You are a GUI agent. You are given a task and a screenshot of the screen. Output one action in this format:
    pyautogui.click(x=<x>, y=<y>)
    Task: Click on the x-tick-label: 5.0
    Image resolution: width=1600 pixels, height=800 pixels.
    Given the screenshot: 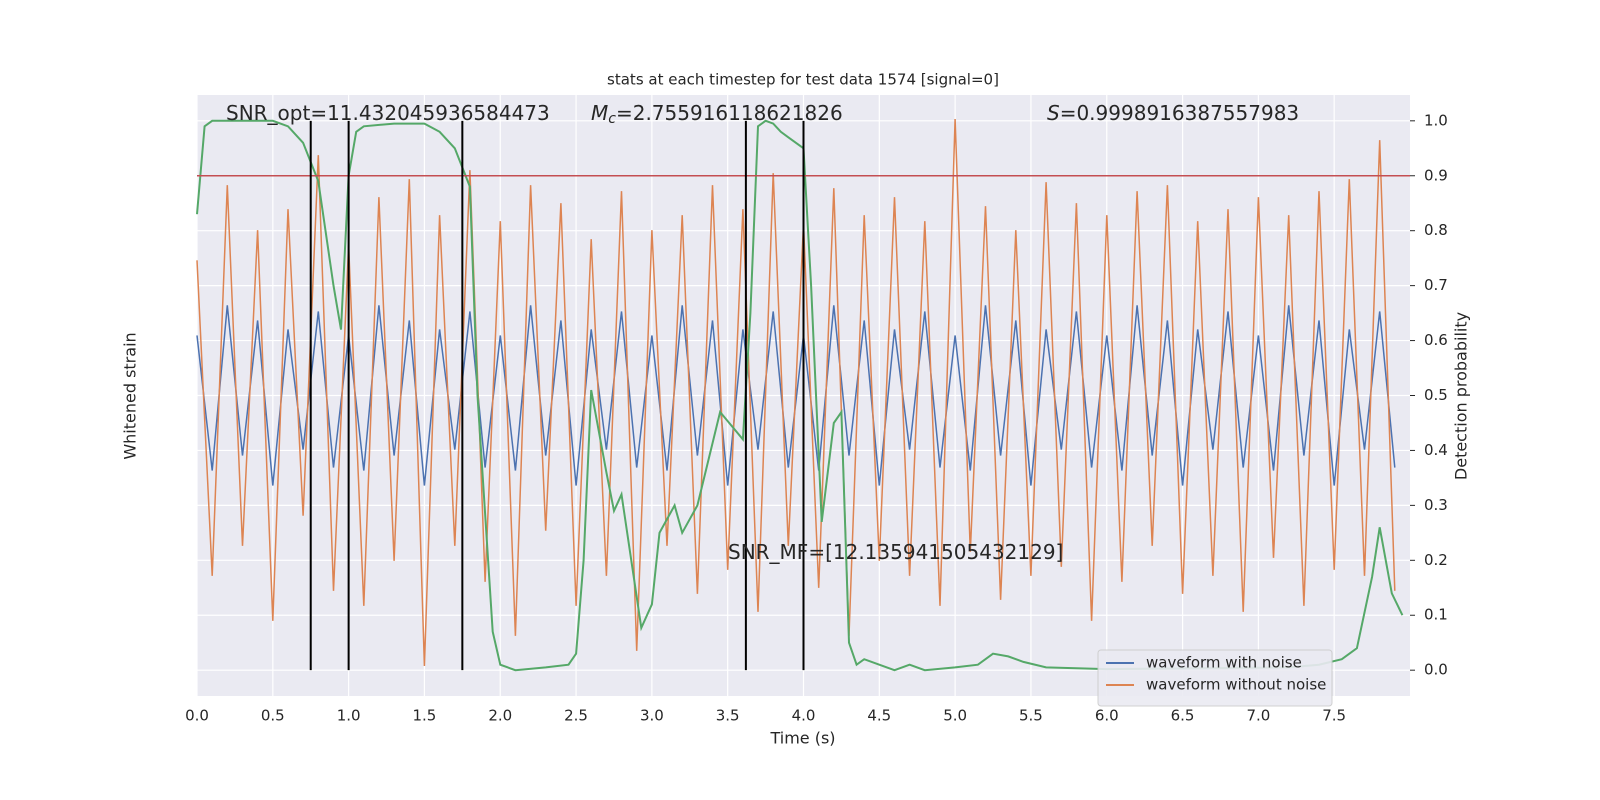 What is the action you would take?
    pyautogui.click(x=955, y=716)
    